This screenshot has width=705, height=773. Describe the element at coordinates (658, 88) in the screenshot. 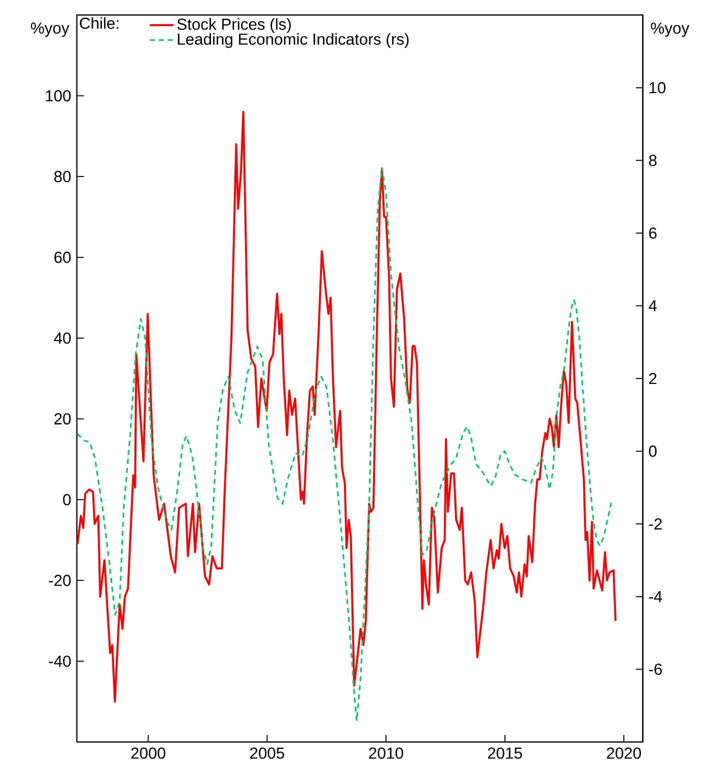

I see `y2-tick-label: 10` at that location.